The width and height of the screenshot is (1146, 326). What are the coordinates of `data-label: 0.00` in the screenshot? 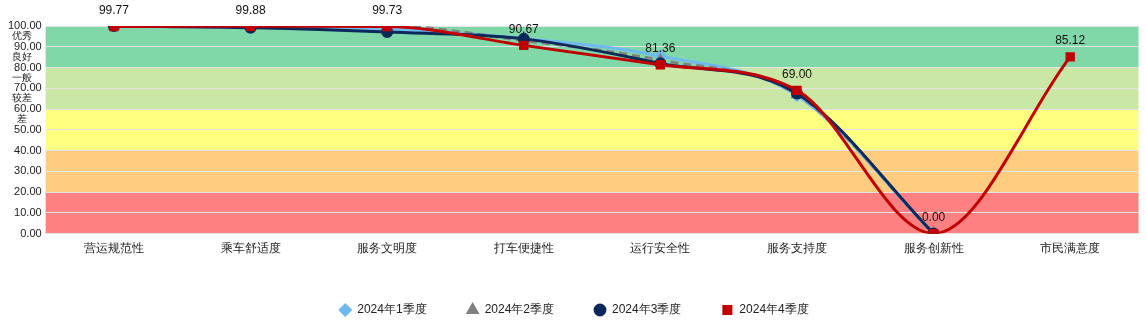 It's located at (933, 216).